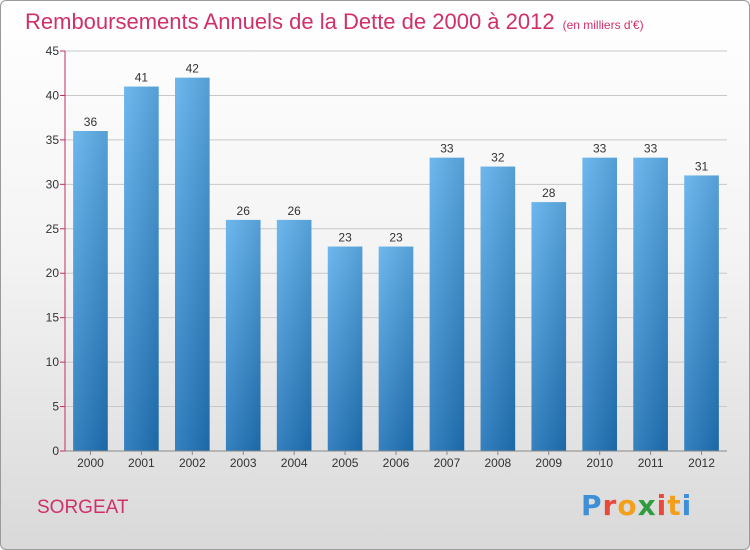 Image resolution: width=750 pixels, height=550 pixels. I want to click on value-label: 31, so click(702, 166).